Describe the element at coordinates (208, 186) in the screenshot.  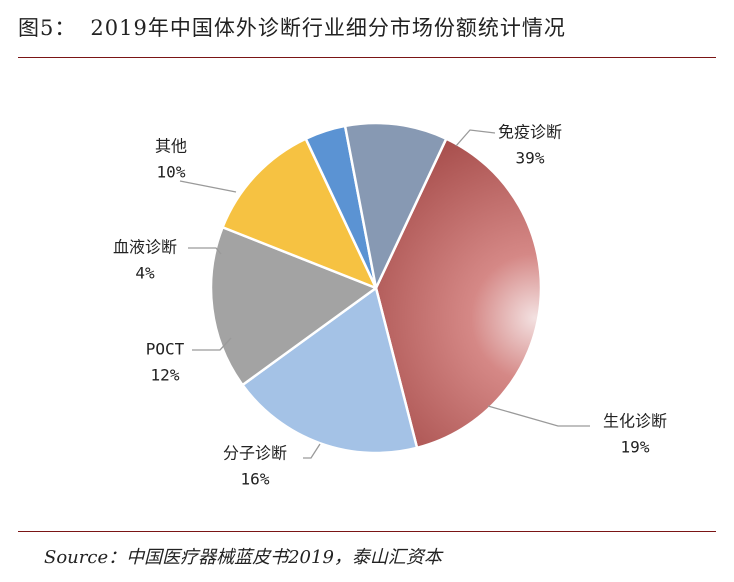
I see `leader-line-other` at that location.